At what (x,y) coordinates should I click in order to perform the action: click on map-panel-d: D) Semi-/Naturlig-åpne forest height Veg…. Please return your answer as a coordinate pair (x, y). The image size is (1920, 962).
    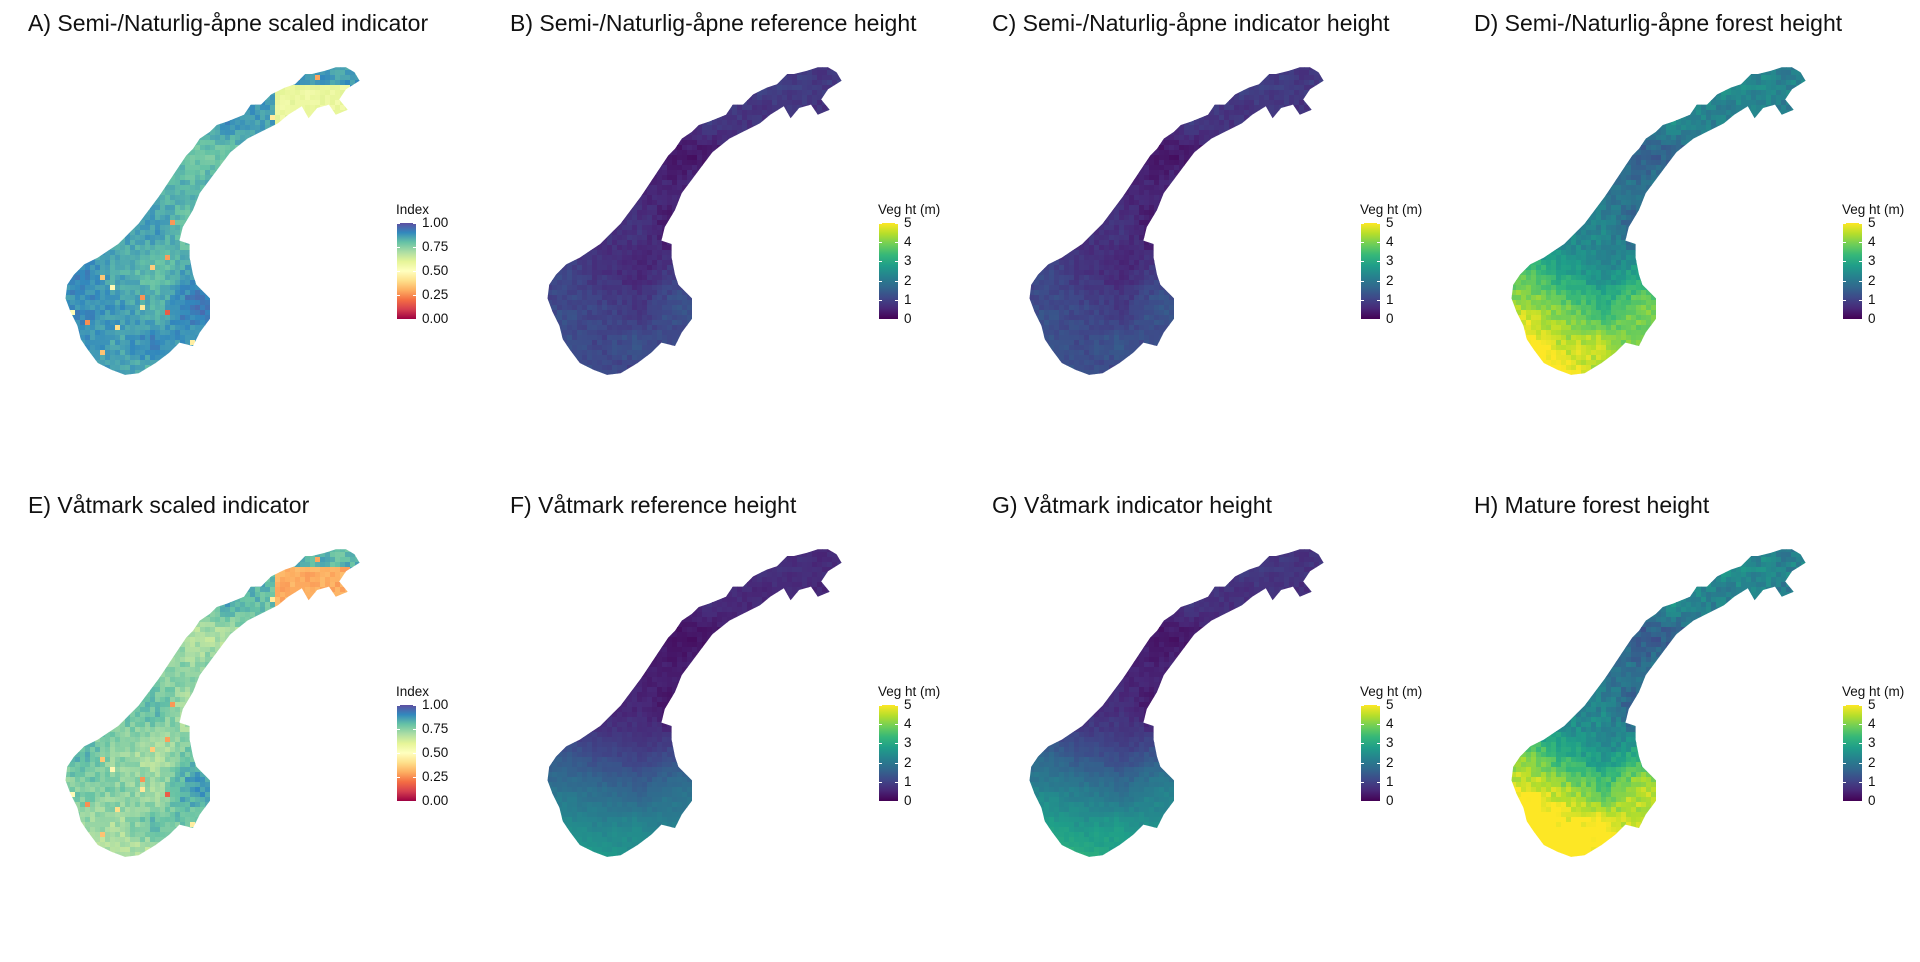
    Looking at the image, I should click on (1683, 240).